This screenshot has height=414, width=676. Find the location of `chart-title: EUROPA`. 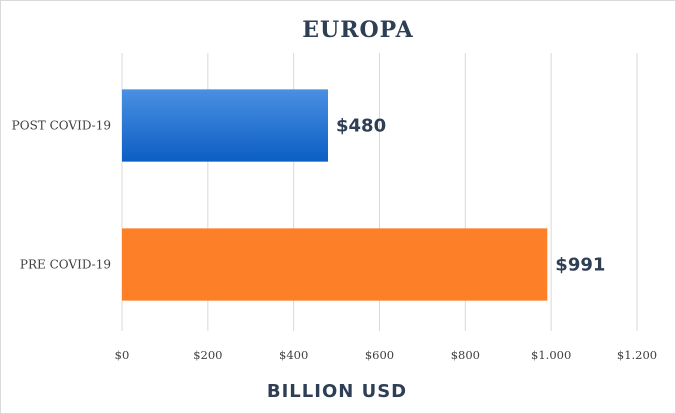

chart-title: EUROPA is located at coordinates (357, 30).